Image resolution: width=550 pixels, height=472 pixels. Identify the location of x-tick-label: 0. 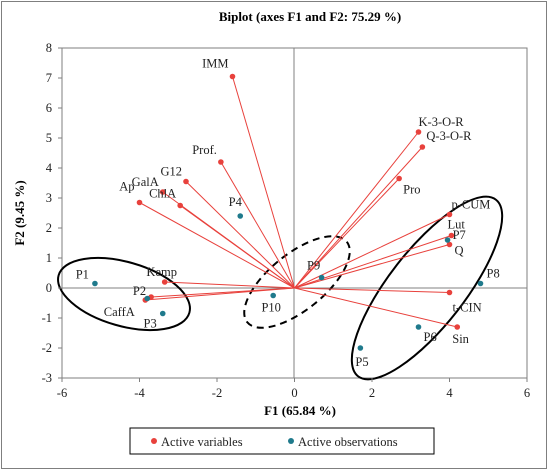
(294, 393).